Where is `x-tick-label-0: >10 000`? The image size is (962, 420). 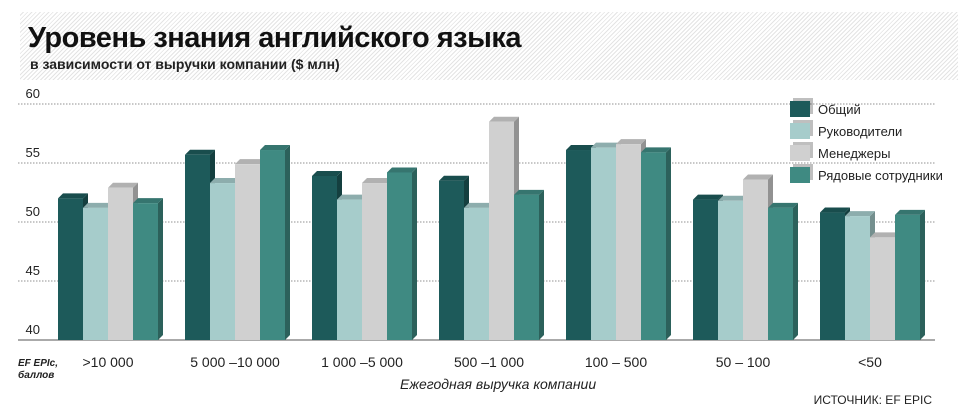 x-tick-label-0: >10 000 is located at coordinates (108, 362).